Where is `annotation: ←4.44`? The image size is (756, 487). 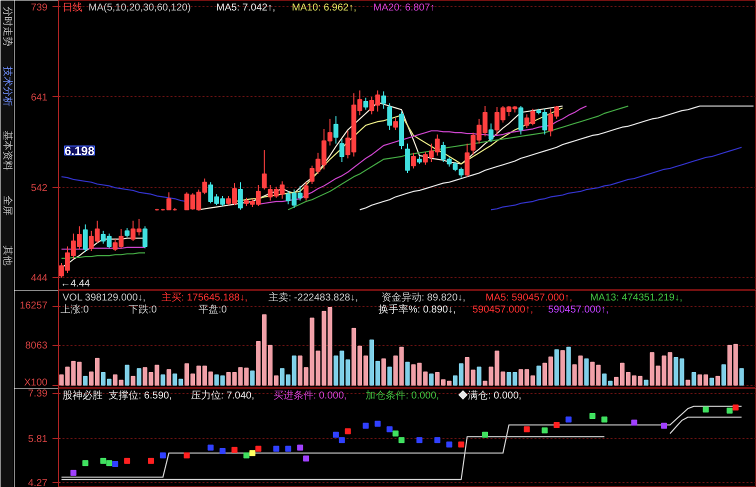
annotation: ←4.44 is located at coordinates (75, 284).